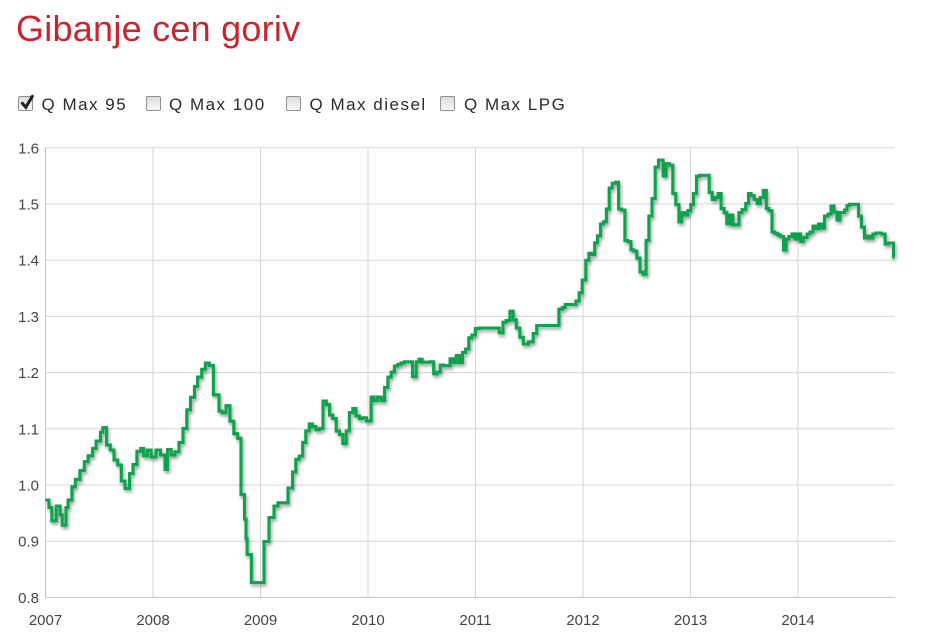 The image size is (940, 643). Describe the element at coordinates (28, 317) in the screenshot. I see `svg-text: 1.3` at that location.